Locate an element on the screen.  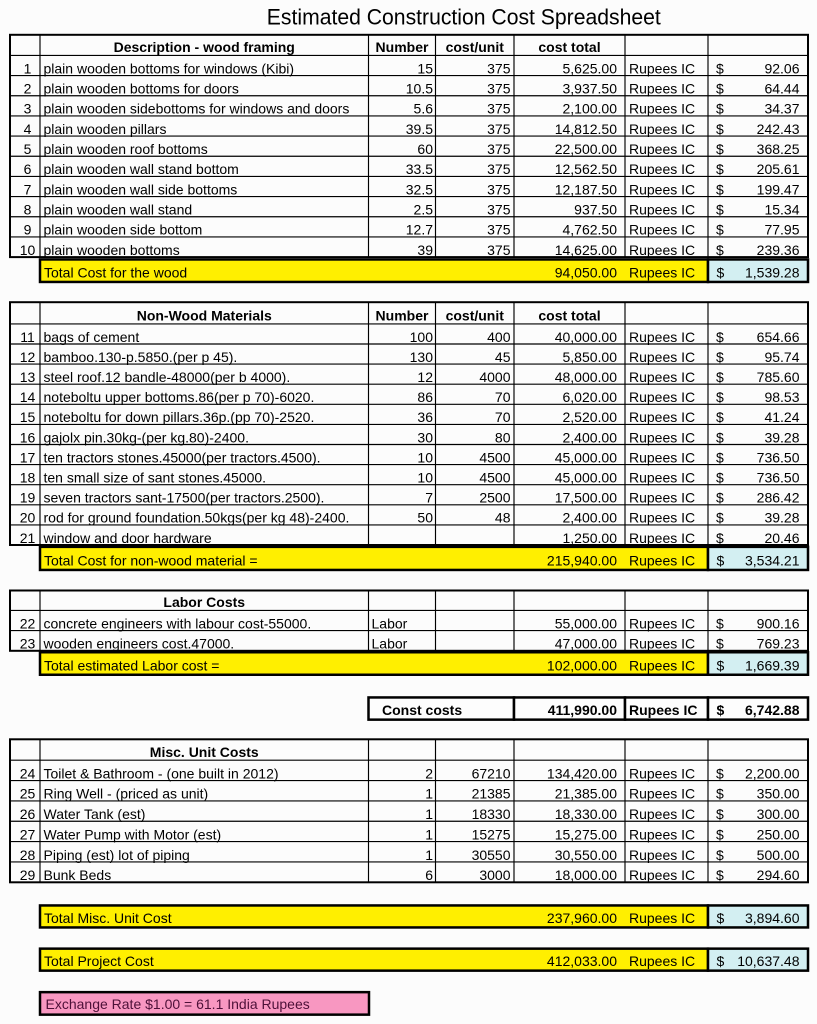
svg-text: 4 is located at coordinates (28, 129).